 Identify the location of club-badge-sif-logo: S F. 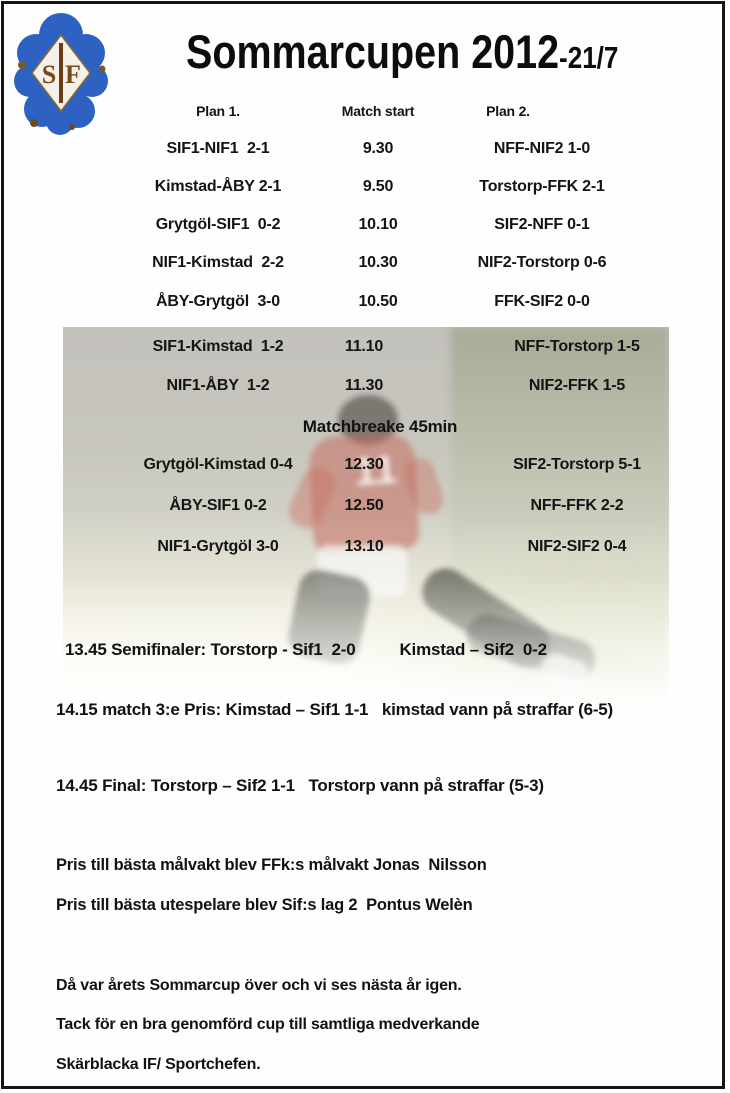
(61, 74).